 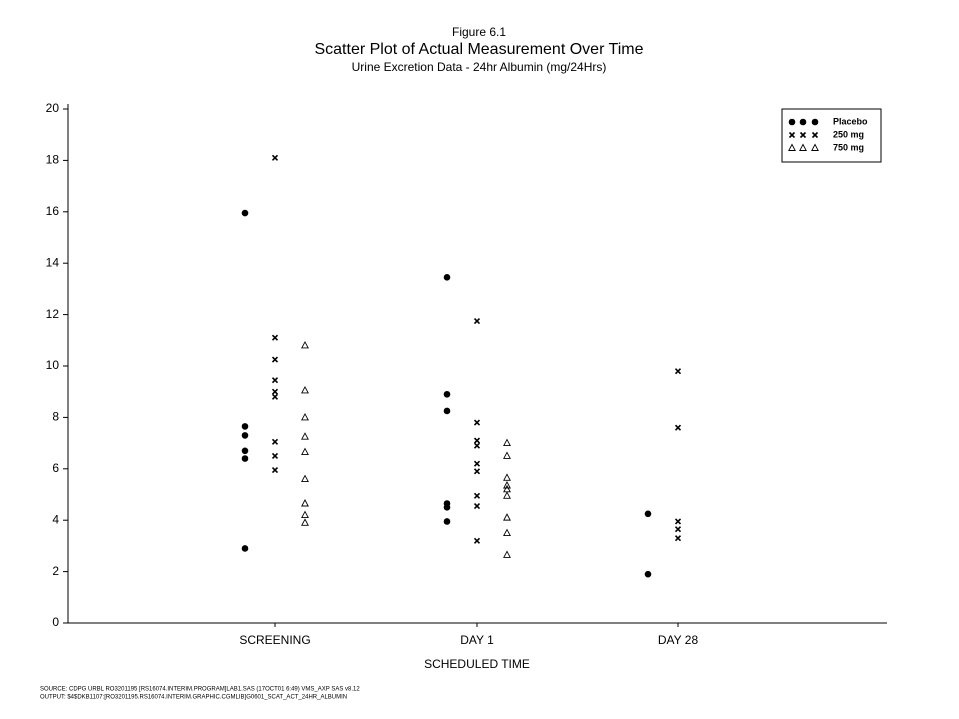 I want to click on y-tick-label: 8, so click(x=55, y=417).